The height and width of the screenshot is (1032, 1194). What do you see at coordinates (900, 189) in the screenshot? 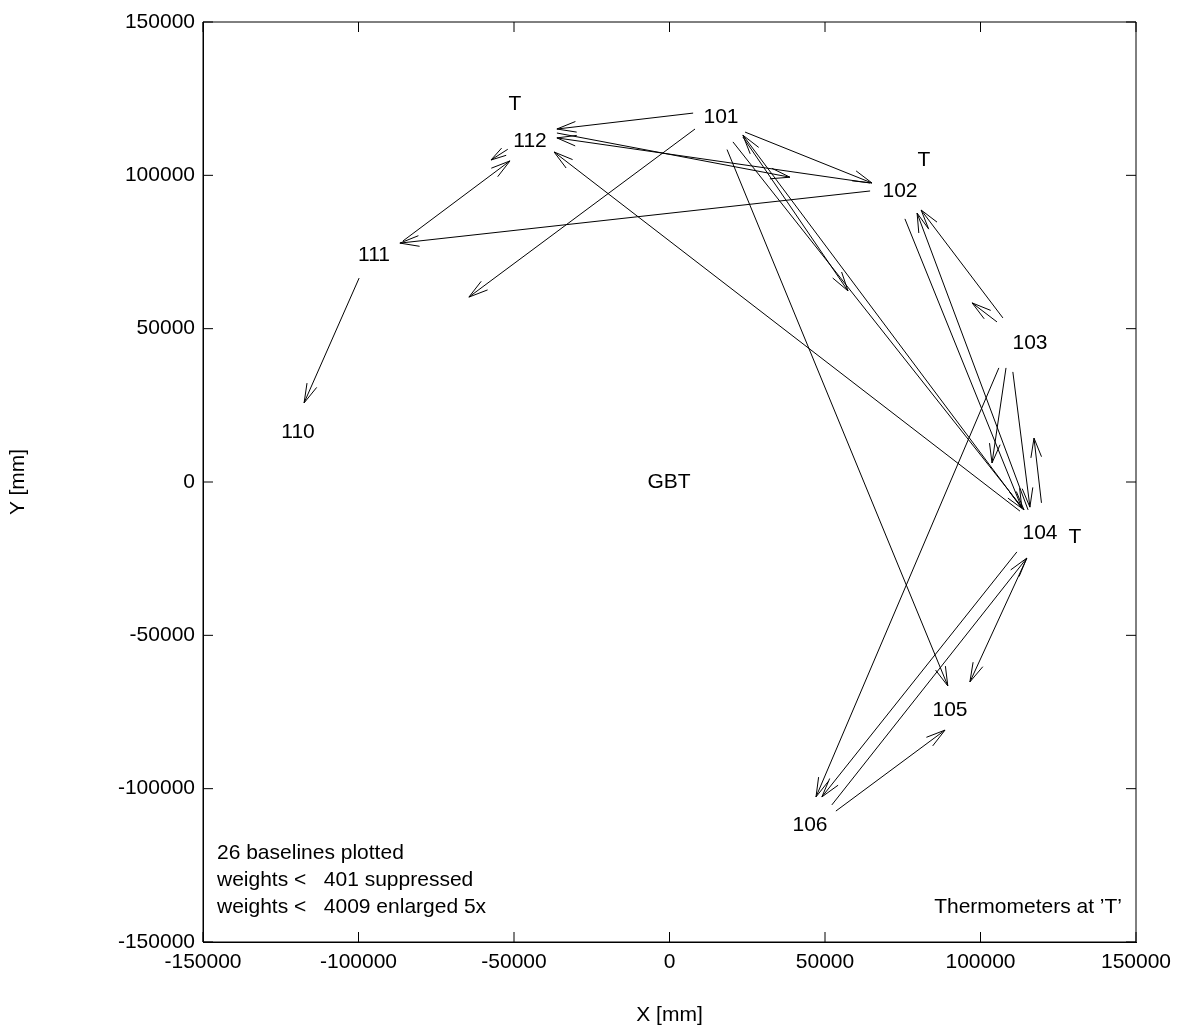
I see `annotation: 102` at bounding box center [900, 189].